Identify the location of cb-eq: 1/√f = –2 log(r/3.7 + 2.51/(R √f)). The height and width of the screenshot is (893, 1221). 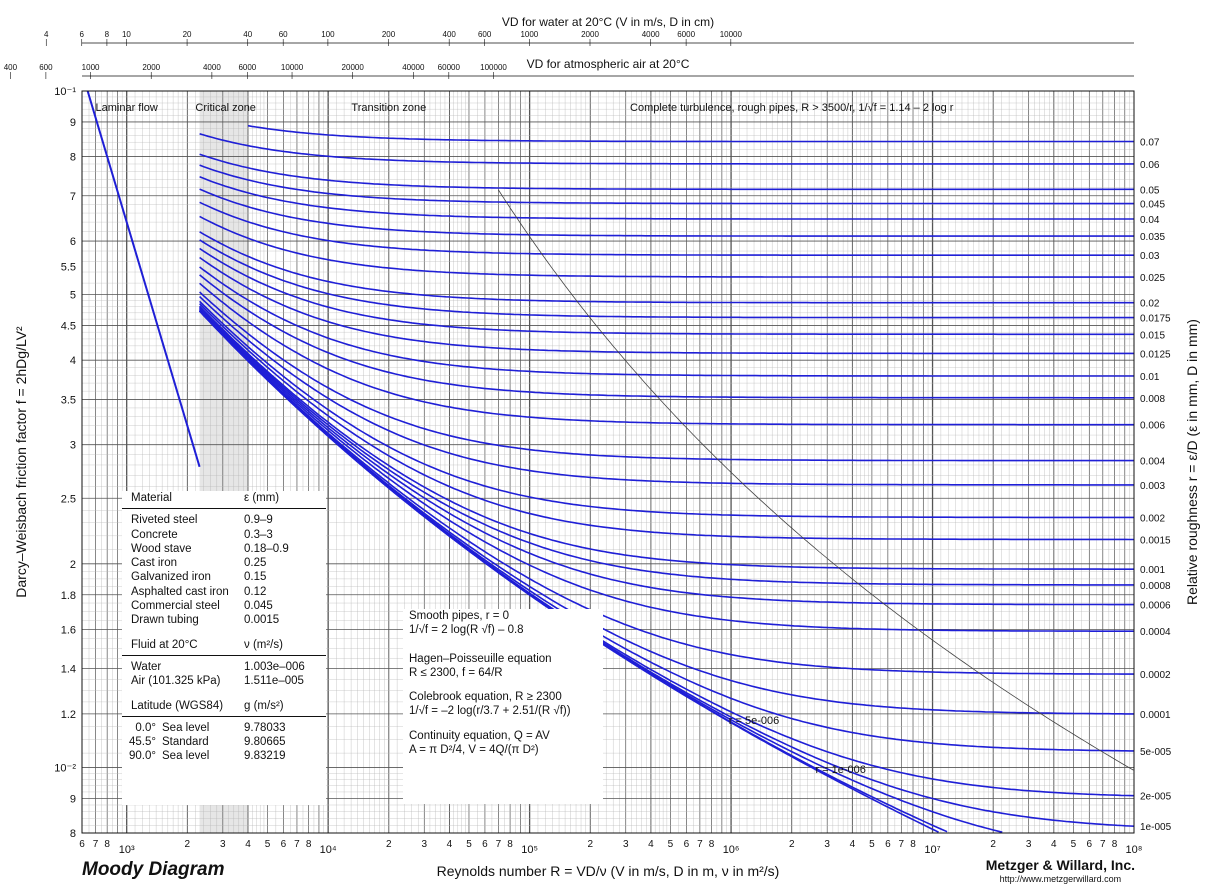
(490, 711).